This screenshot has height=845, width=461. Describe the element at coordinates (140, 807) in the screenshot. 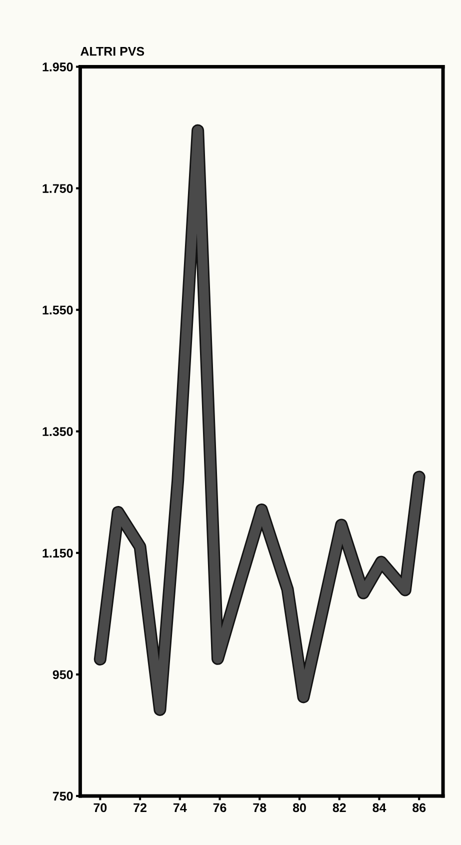

I see `x-tick-label: 72` at that location.